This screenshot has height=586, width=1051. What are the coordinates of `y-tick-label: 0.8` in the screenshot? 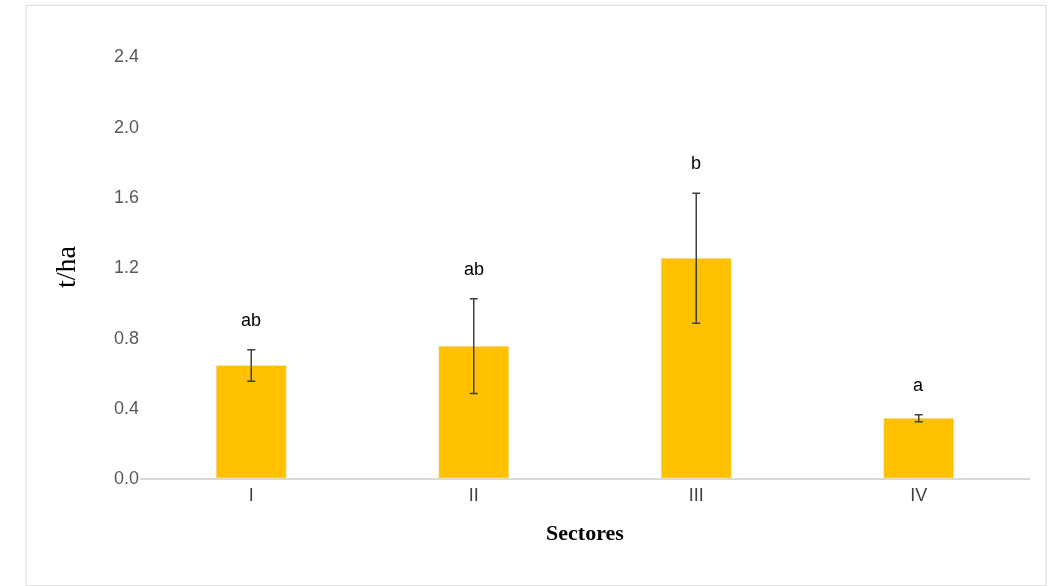 It's located at (126, 337).